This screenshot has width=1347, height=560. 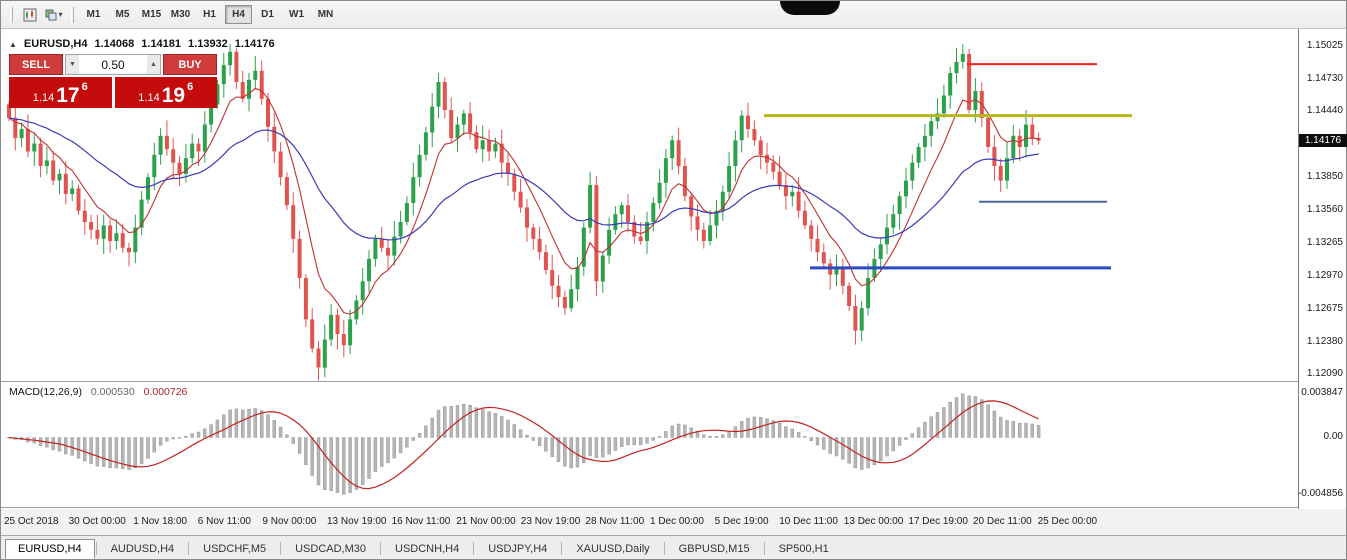 I want to click on macd-histogram, so click(x=524, y=444).